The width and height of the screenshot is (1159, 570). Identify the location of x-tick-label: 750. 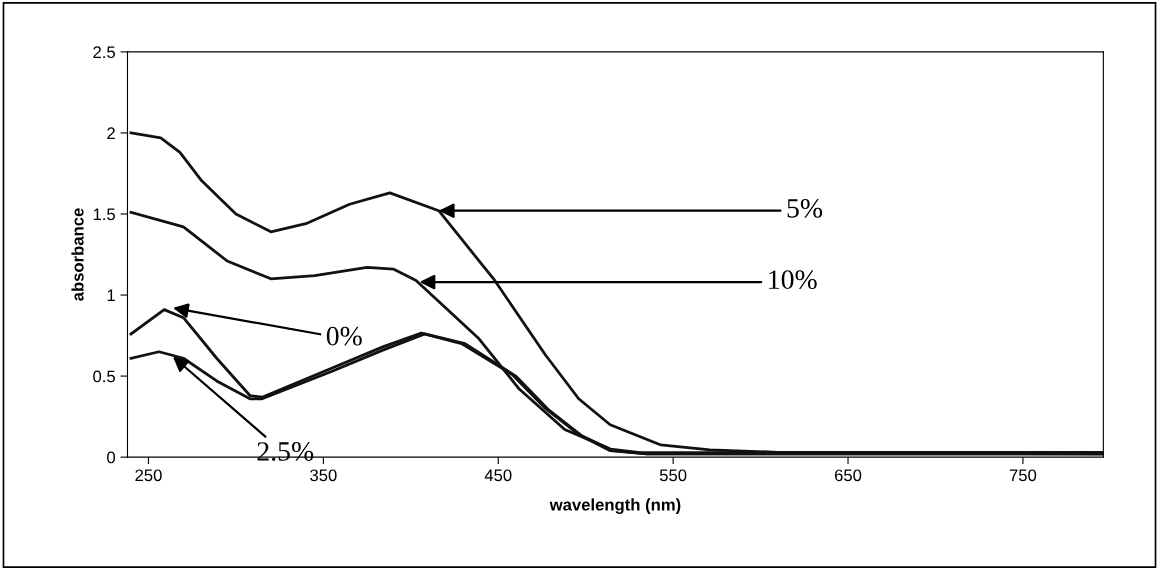
(1023, 475).